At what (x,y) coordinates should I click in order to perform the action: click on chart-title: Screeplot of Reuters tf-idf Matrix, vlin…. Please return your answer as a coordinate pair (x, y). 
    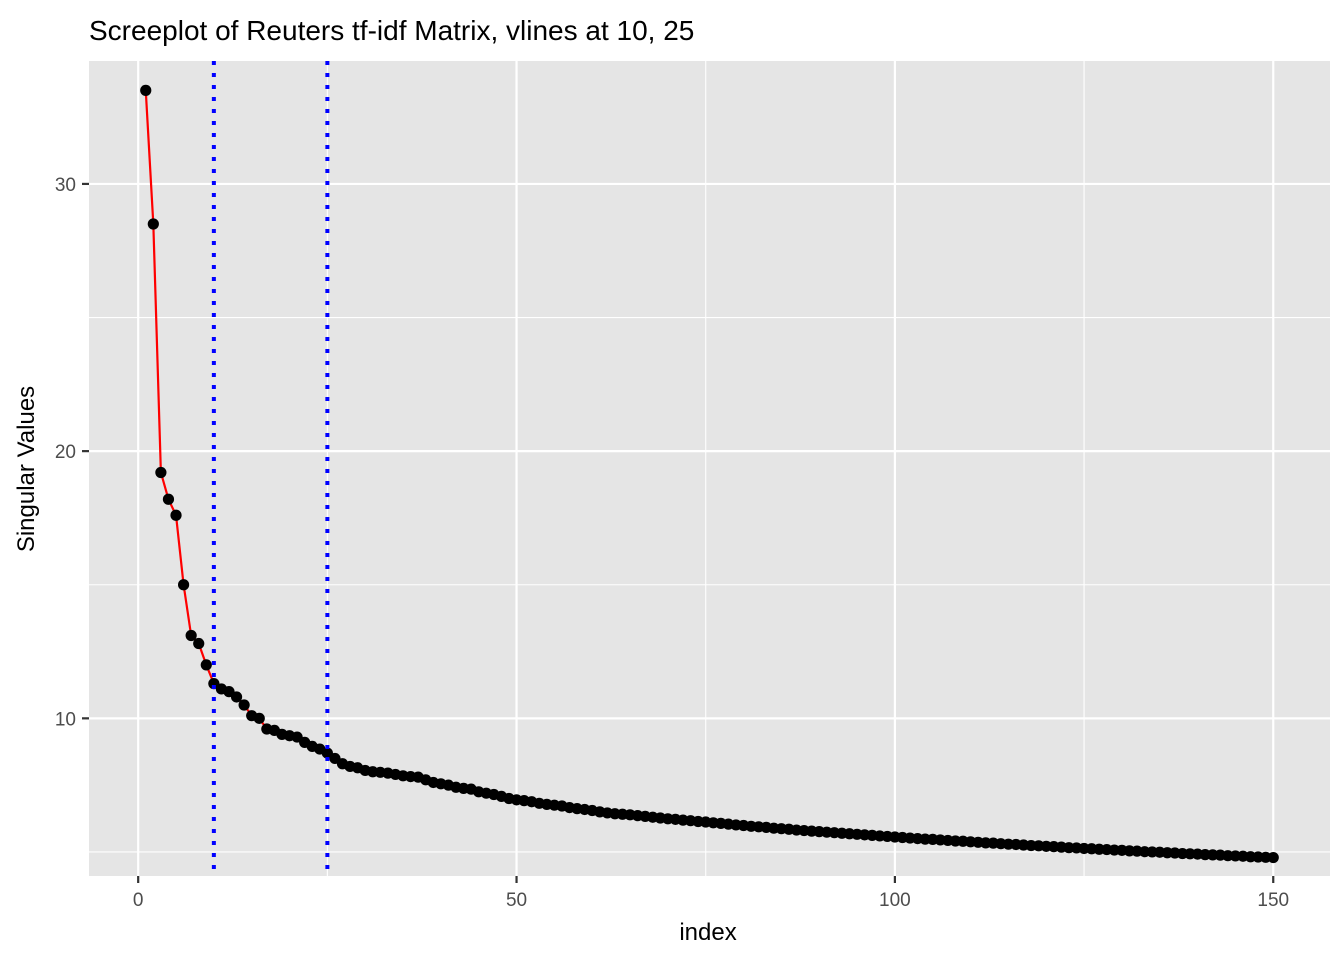
    Looking at the image, I should click on (391, 30).